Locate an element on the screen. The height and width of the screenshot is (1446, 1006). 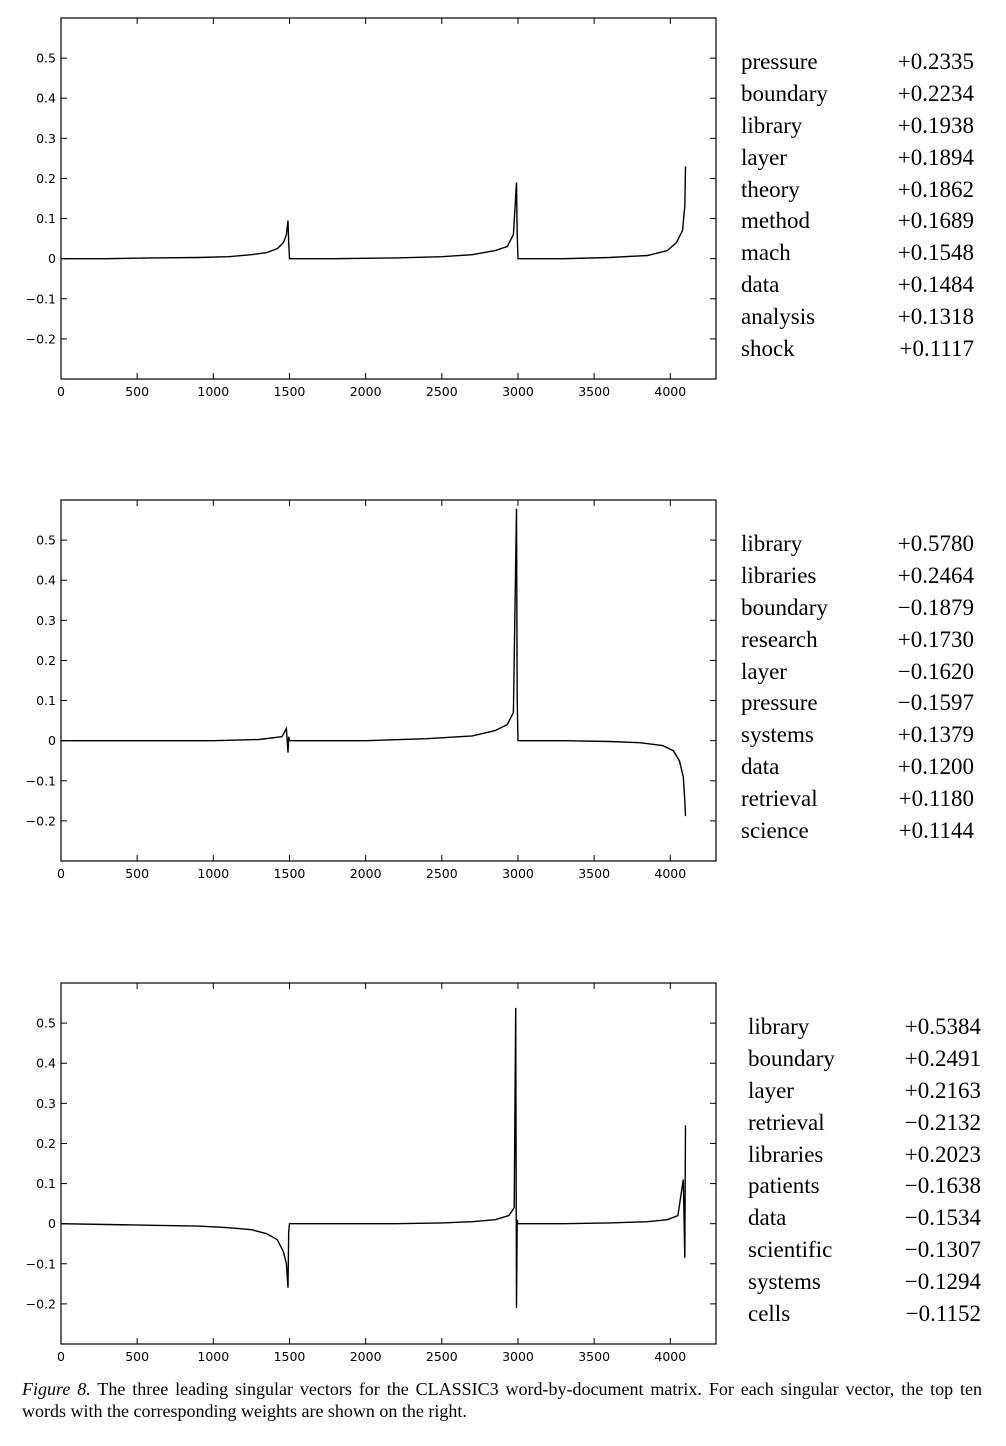
x-tick-label: 1000 is located at coordinates (213, 873).